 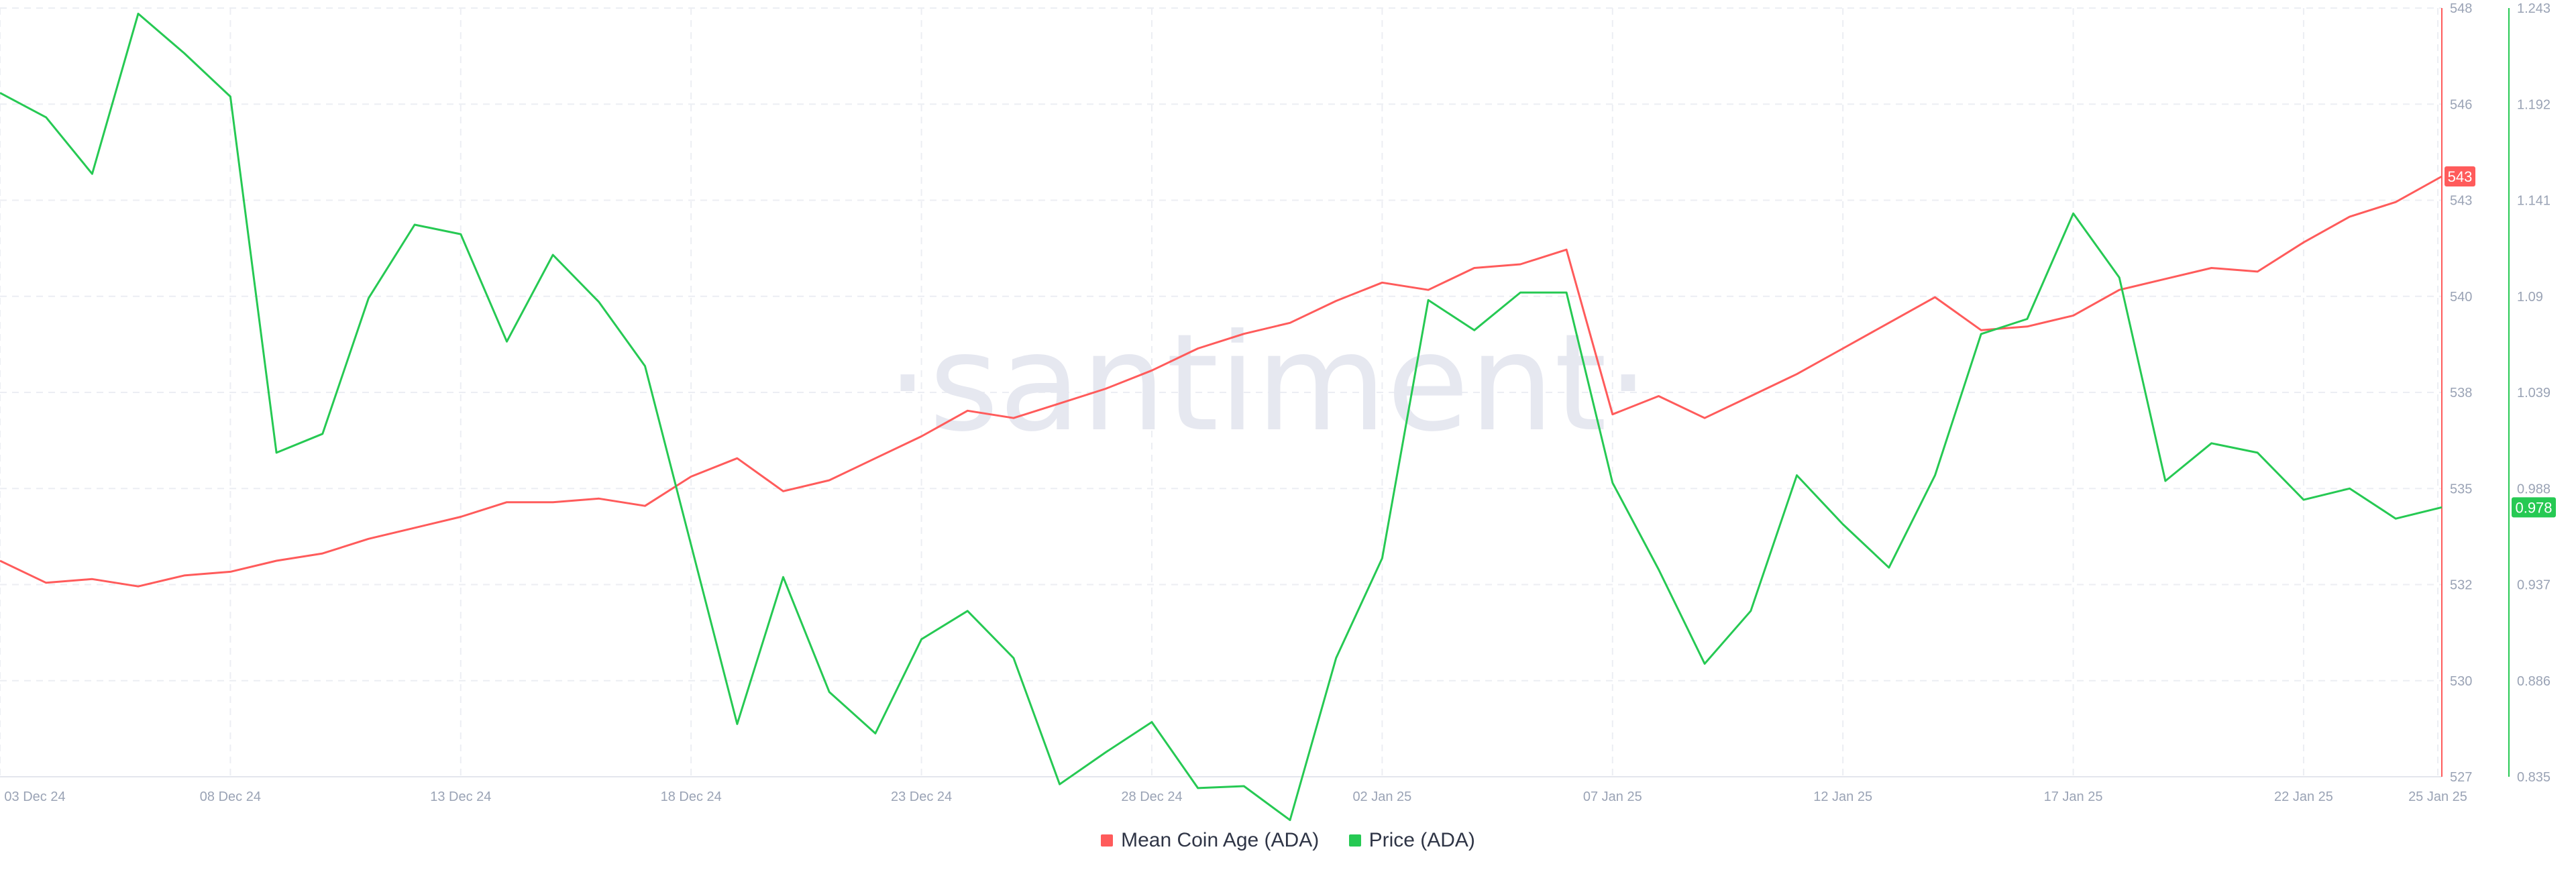 What do you see at coordinates (2303, 797) in the screenshot?
I see `x-tick-label: 22 Jan 25` at bounding box center [2303, 797].